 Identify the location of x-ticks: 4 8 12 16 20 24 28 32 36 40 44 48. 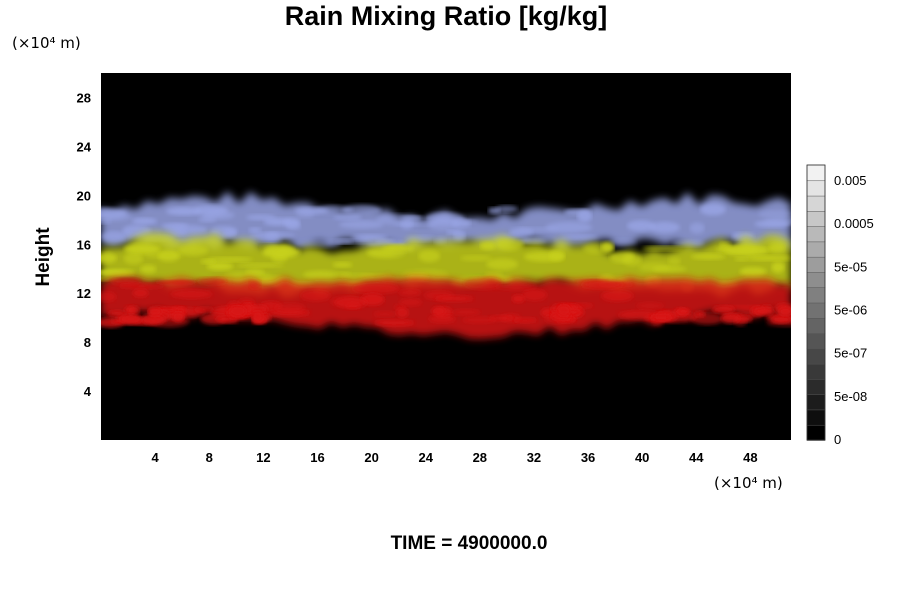
(455, 457).